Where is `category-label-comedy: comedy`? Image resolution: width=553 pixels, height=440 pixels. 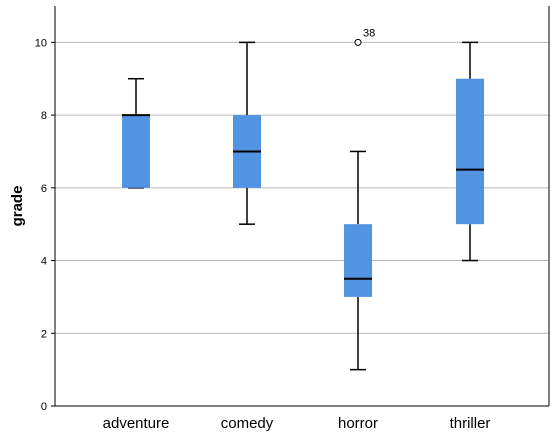 category-label-comedy: comedy is located at coordinates (247, 423).